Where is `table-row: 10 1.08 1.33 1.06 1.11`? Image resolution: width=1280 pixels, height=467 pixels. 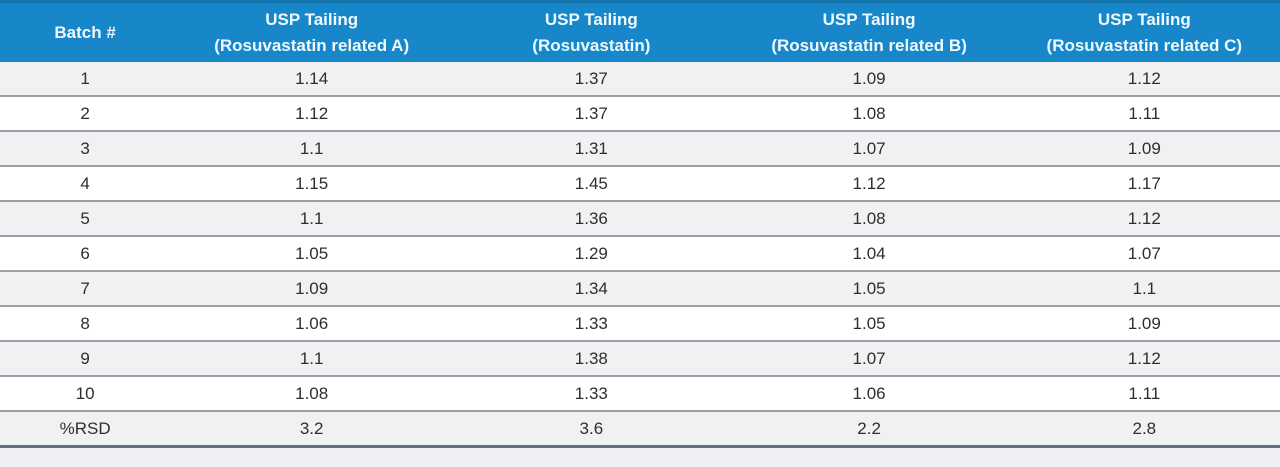 table-row: 10 1.08 1.33 1.06 1.11 is located at coordinates (640, 394).